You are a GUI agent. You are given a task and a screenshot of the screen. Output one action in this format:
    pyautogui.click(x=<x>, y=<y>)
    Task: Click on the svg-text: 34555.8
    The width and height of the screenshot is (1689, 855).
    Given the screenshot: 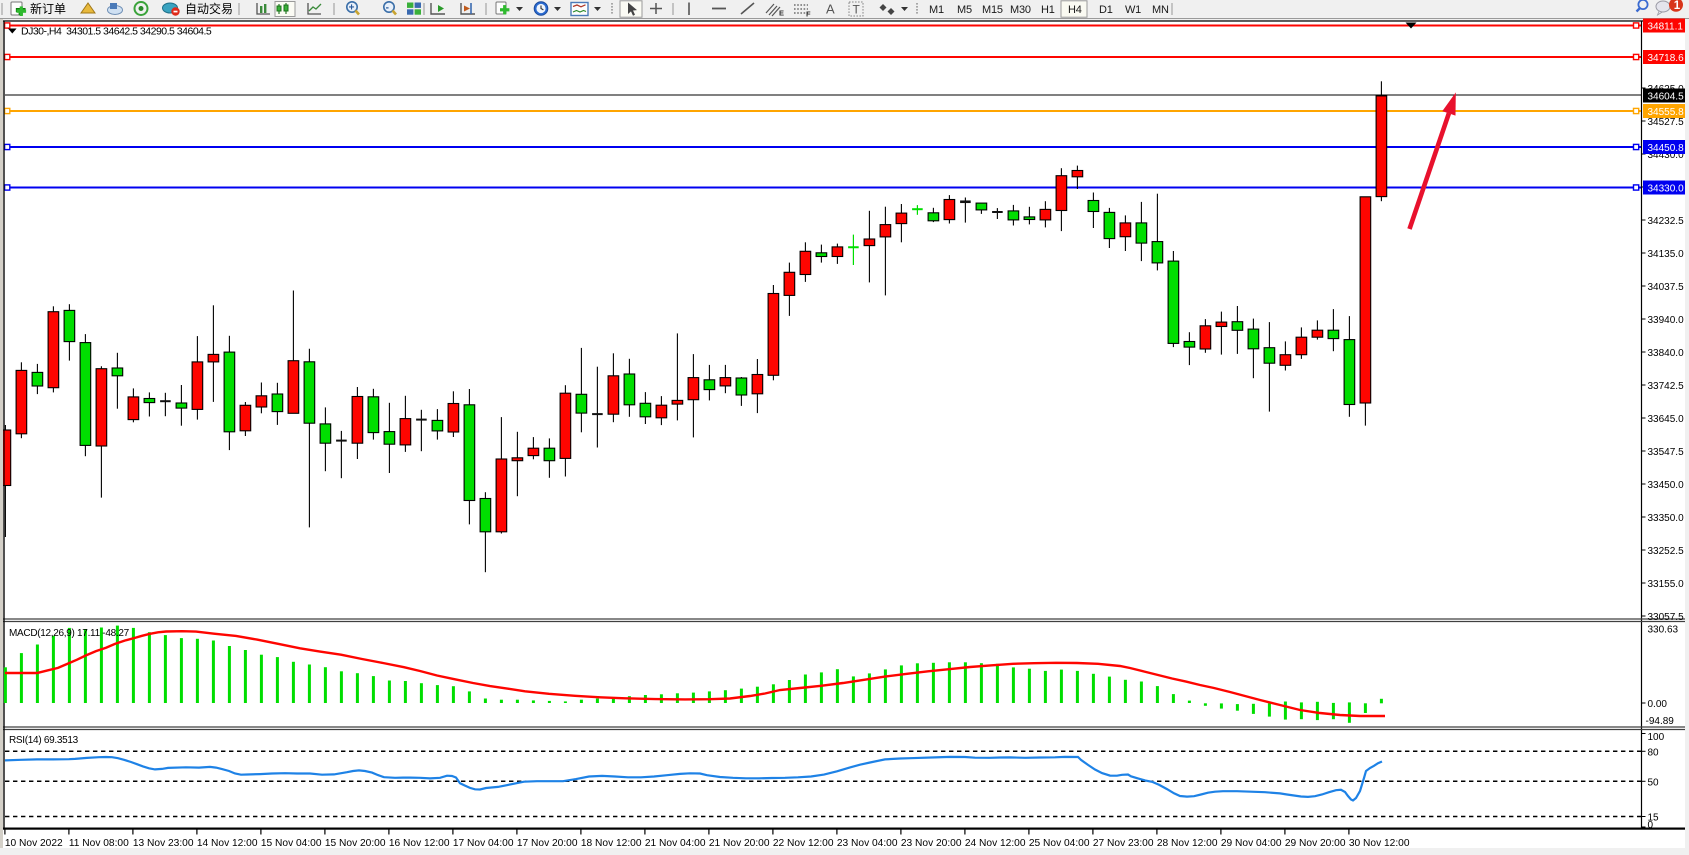 What is the action you would take?
    pyautogui.click(x=1666, y=112)
    